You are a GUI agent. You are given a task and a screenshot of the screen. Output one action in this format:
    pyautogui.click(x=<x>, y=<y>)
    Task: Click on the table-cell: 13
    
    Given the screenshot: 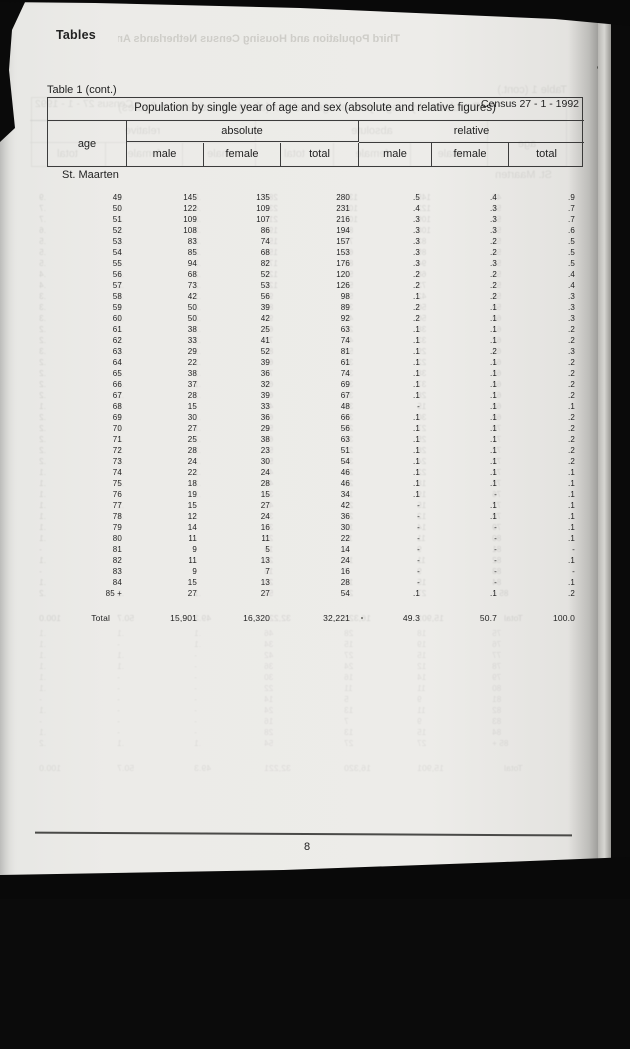 What is the action you would take?
    pyautogui.click(x=265, y=560)
    